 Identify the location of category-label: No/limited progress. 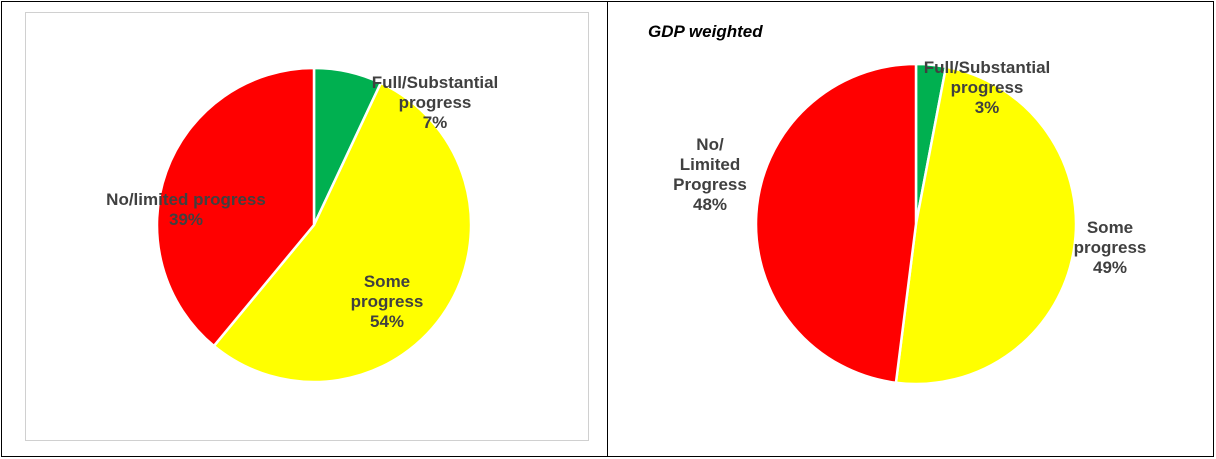
(186, 199).